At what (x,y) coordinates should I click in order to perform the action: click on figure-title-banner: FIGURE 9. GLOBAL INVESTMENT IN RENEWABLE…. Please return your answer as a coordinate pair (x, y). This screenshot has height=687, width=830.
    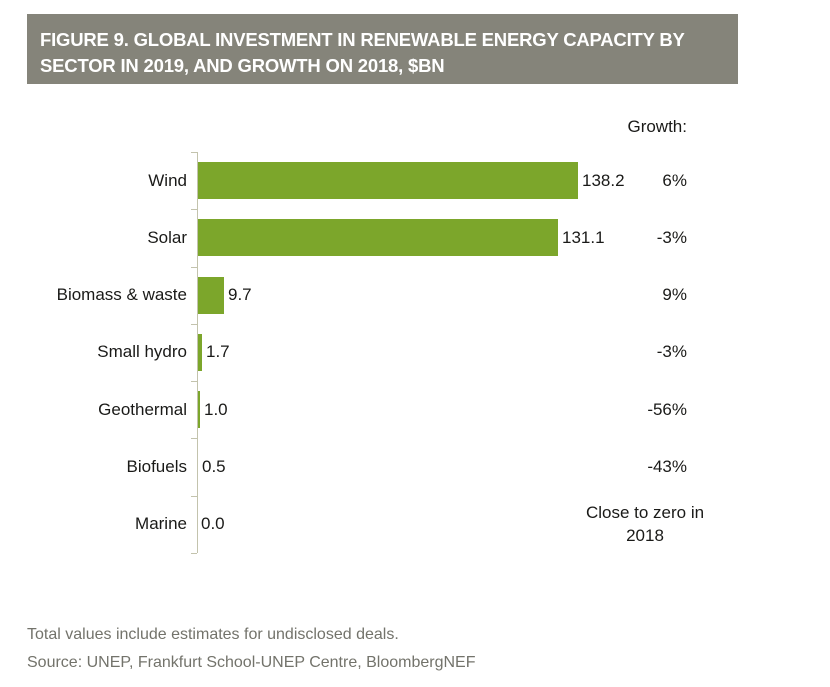
    Looking at the image, I should click on (382, 49).